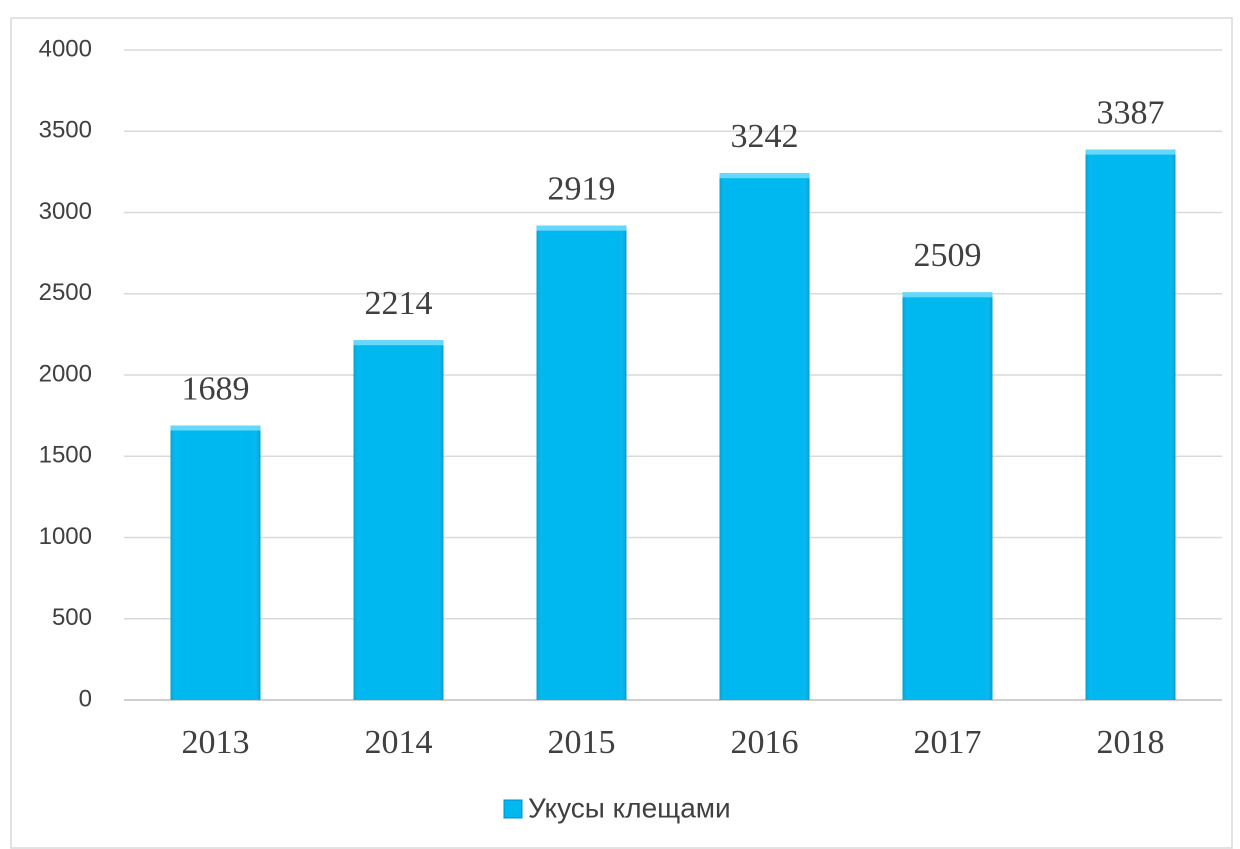 This screenshot has width=1240, height=849. What do you see at coordinates (65, 455) in the screenshot?
I see `y-tick-label: 1500` at bounding box center [65, 455].